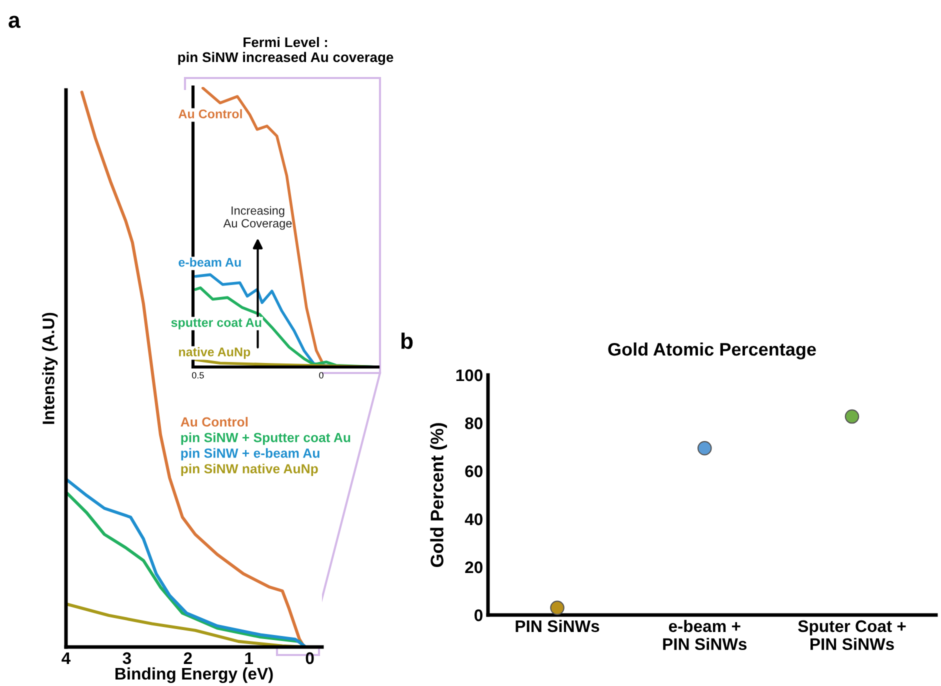  I want to click on chart-title: Fermi Level : pin SiNW increased Au coverage, so click(286, 50).